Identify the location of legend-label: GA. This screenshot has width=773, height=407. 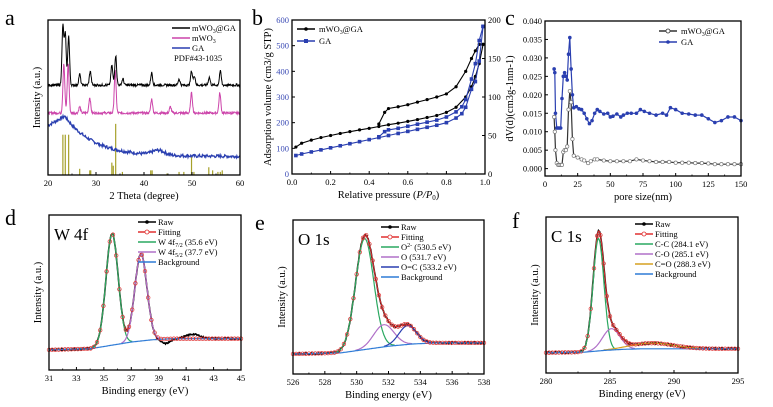
(198, 48).